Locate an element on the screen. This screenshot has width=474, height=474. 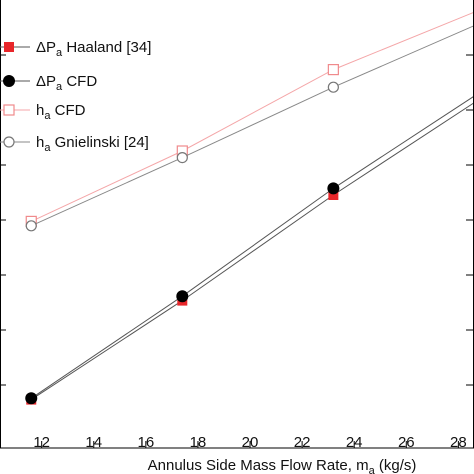
legend-entry-3: ha Gnielinski [24] is located at coordinates (74, 144).